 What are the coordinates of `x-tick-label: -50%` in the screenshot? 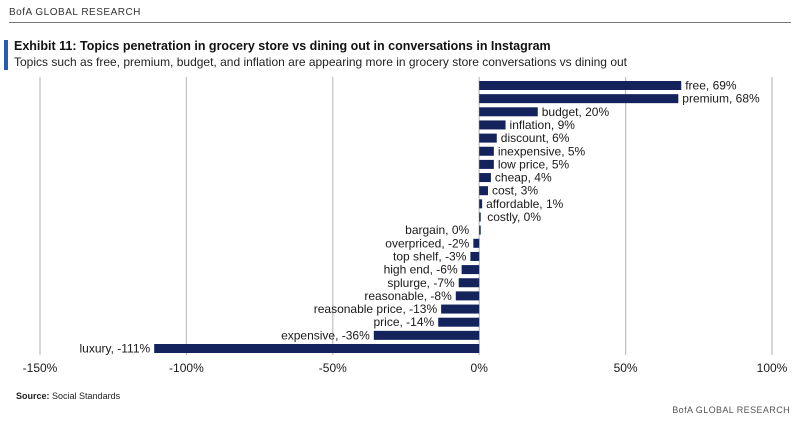 It's located at (333, 368).